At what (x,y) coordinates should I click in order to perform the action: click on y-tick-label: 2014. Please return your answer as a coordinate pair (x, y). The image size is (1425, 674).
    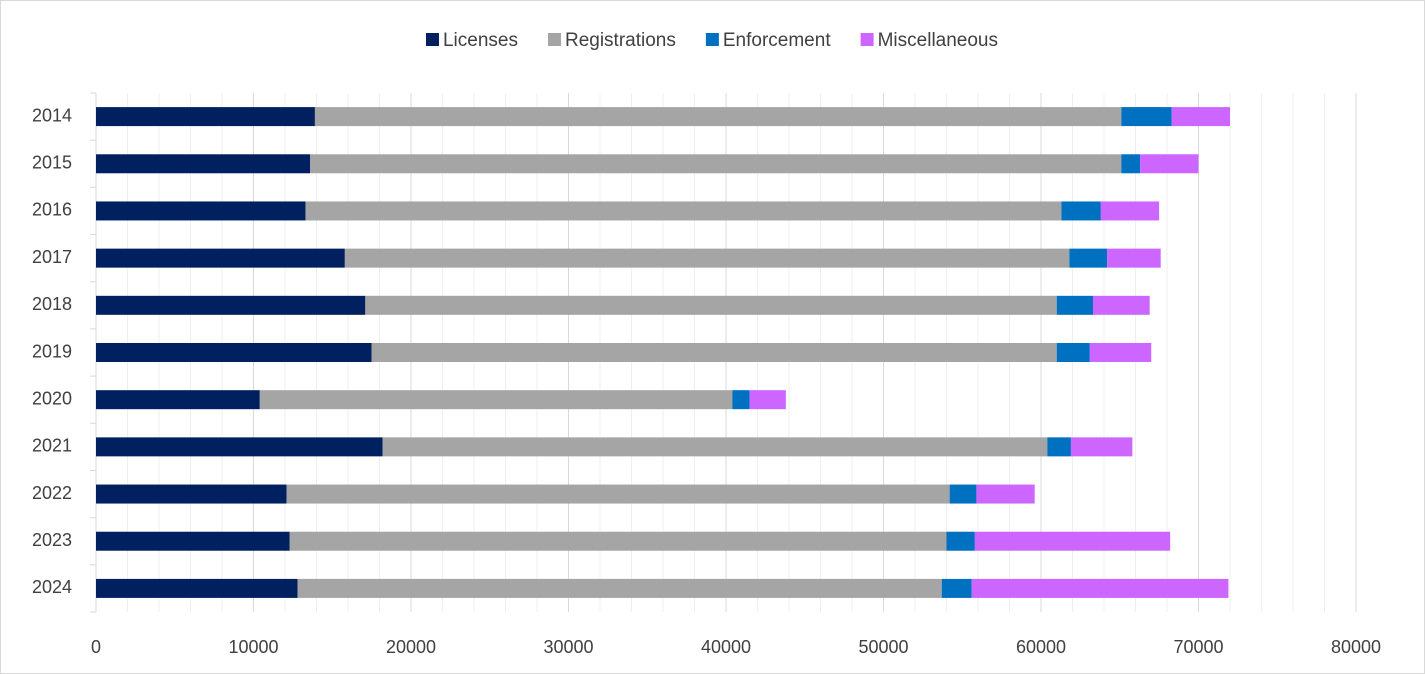
    Looking at the image, I should click on (52, 115).